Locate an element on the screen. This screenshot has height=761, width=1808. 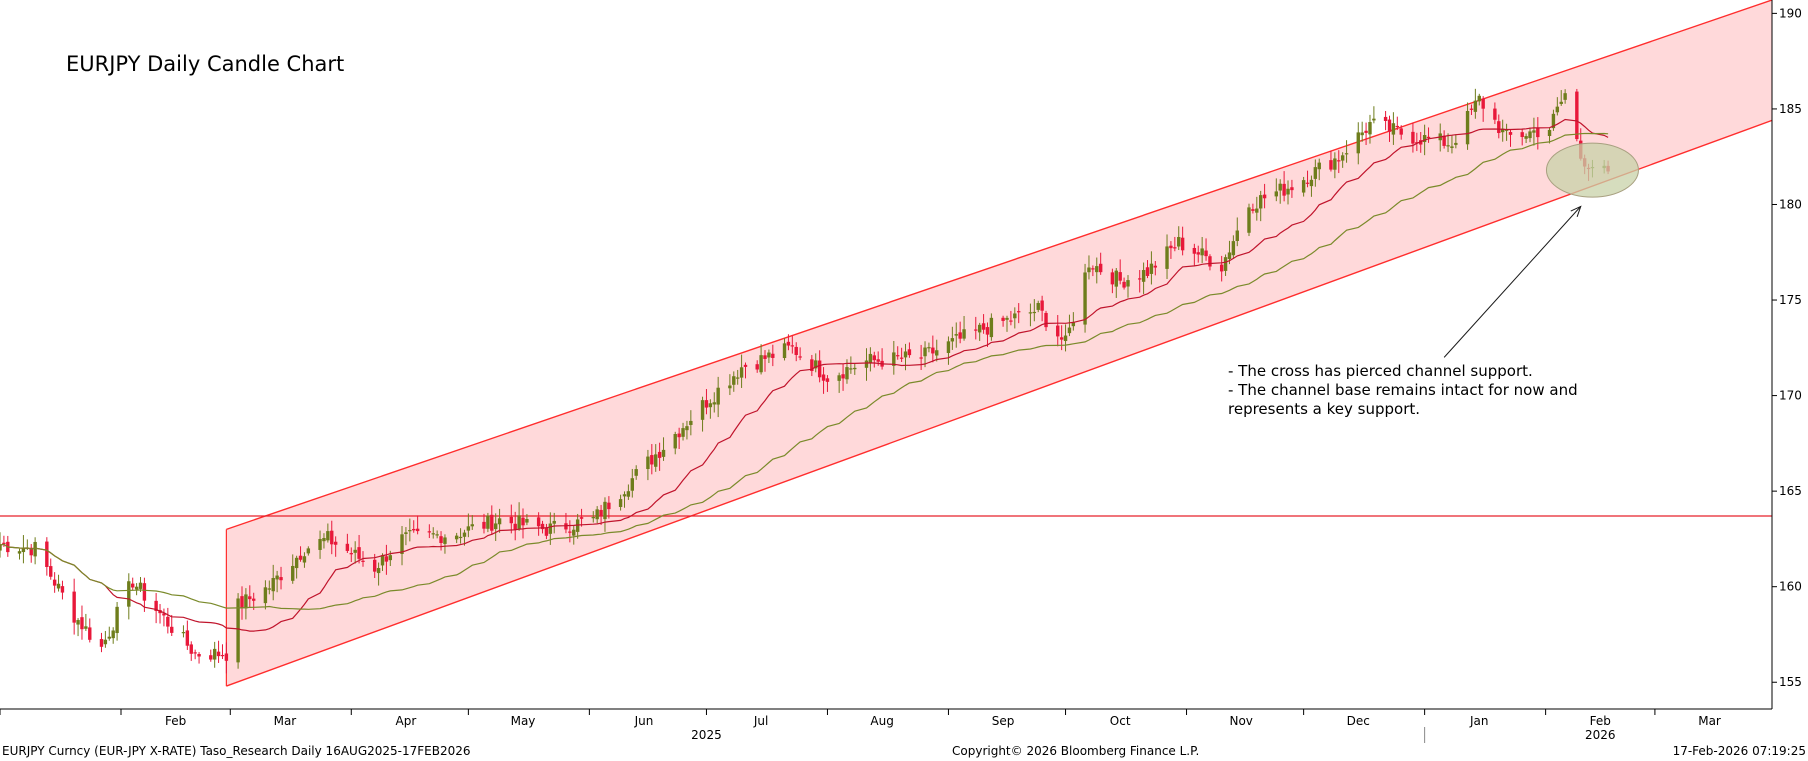
y-tick-label: 165 is located at coordinates (1790, 491).